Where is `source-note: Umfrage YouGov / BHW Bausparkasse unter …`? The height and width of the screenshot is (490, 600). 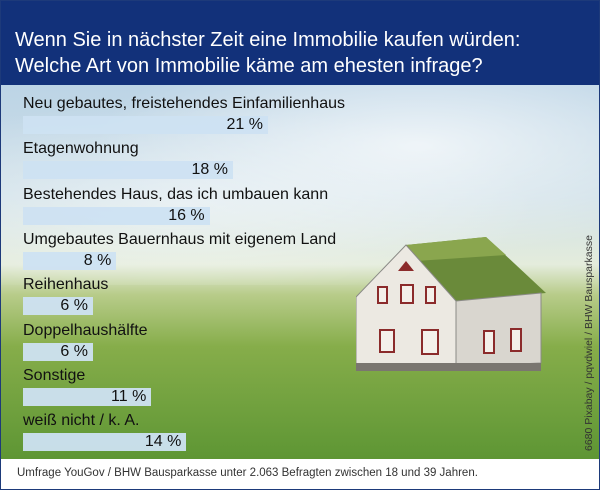
source-note: Umfrage YouGov / BHW Bausparkasse unter … is located at coordinates (247, 473).